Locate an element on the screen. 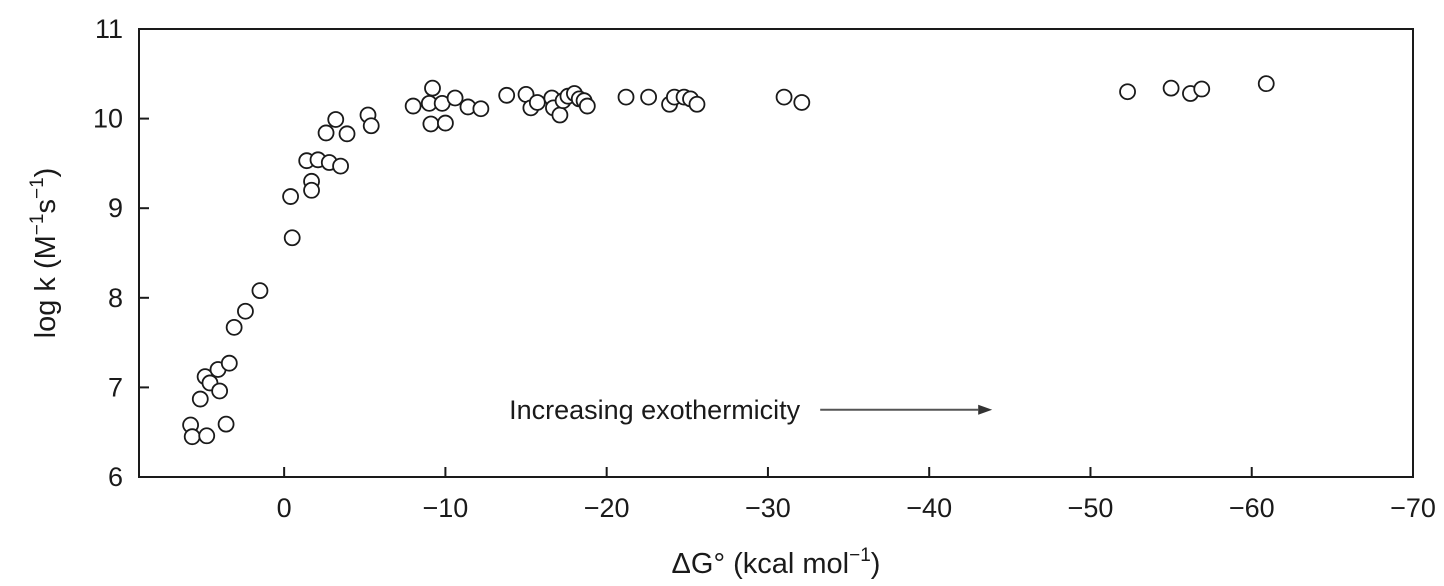 This screenshot has width=1444, height=586. exothermicity-annotation: Increasing exothermicity is located at coordinates (751, 410).